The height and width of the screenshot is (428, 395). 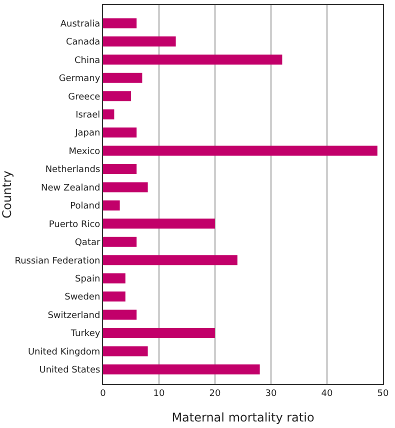 What do you see at coordinates (87, 133) in the screenshot?
I see `y-tick-label: Japan` at bounding box center [87, 133].